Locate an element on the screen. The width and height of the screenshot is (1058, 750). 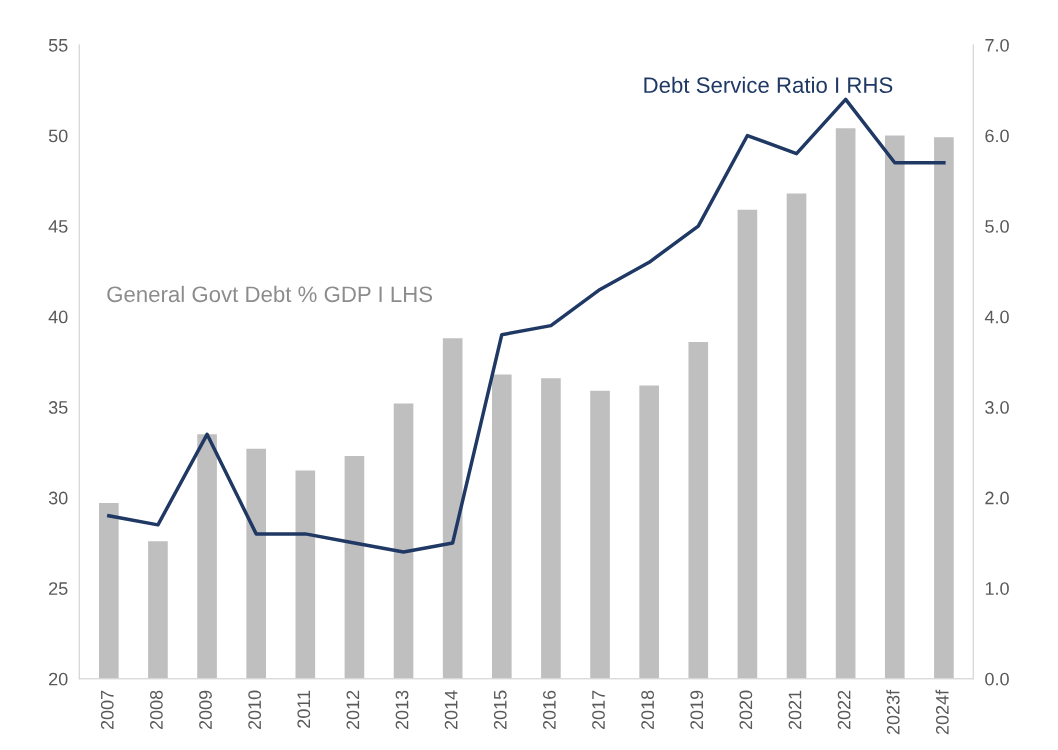
x-tick-label: 2010 is located at coordinates (255, 710).